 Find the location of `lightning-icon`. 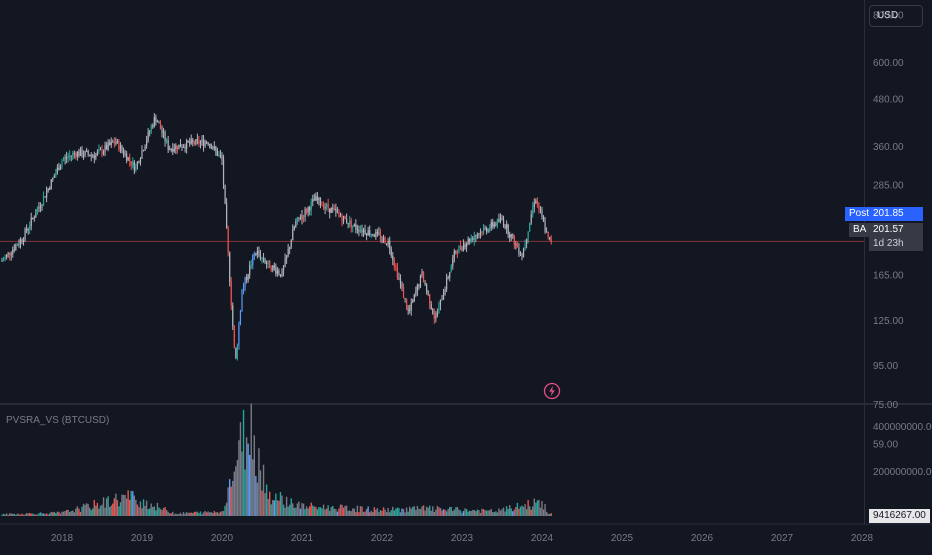

lightning-icon is located at coordinates (552, 391).